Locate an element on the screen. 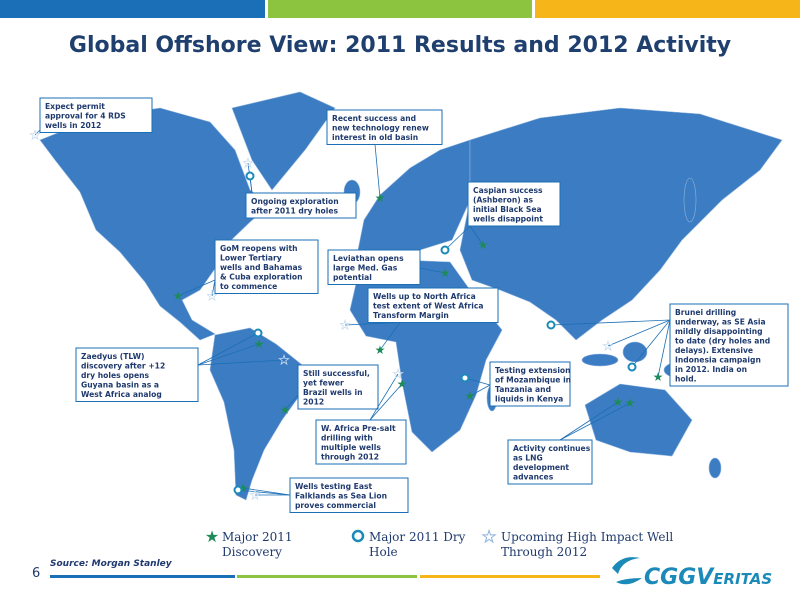  legend-label: Through 2012 is located at coordinates (544, 552).